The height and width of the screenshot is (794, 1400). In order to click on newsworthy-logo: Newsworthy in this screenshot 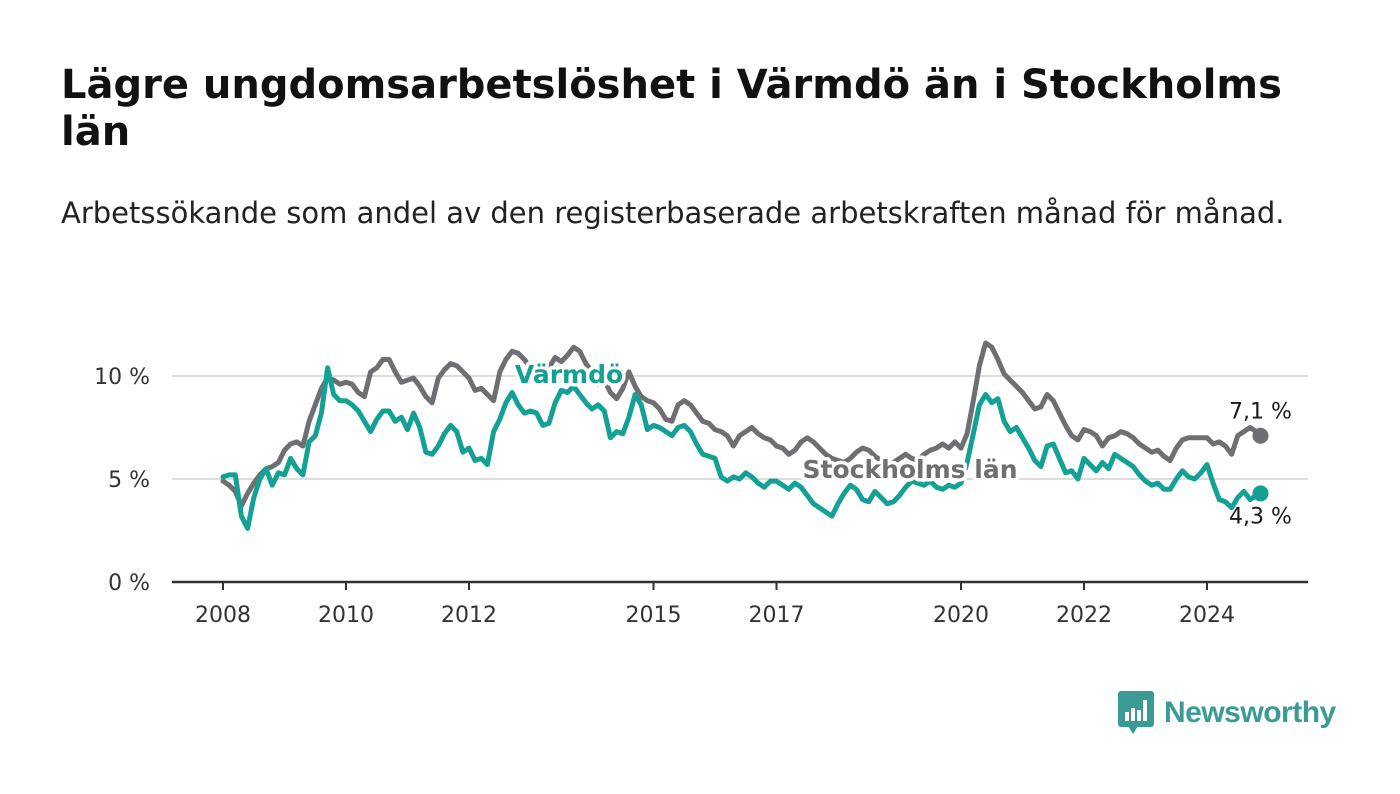, I will do `click(1227, 713)`.